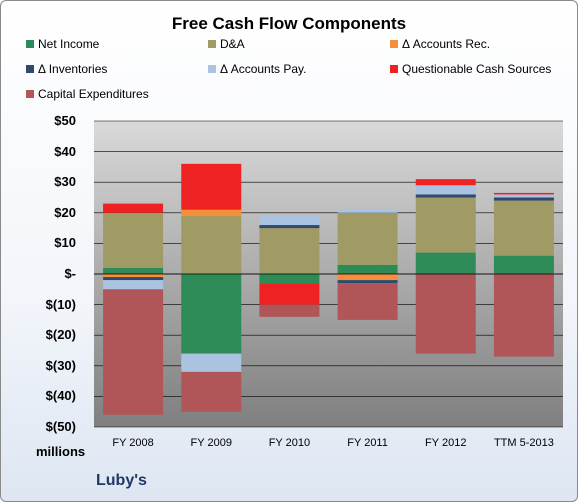 The image size is (578, 502). I want to click on y-tick-label: $50, so click(65, 120).